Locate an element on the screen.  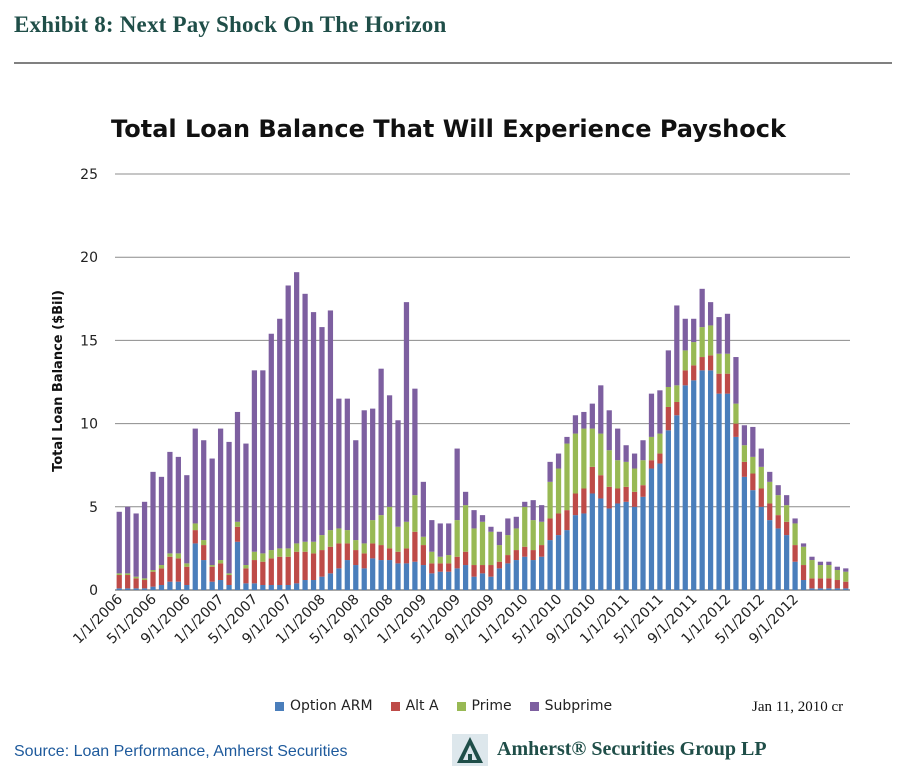
legend: Option ARM Alt A Prime Subprime is located at coordinates (443, 706).